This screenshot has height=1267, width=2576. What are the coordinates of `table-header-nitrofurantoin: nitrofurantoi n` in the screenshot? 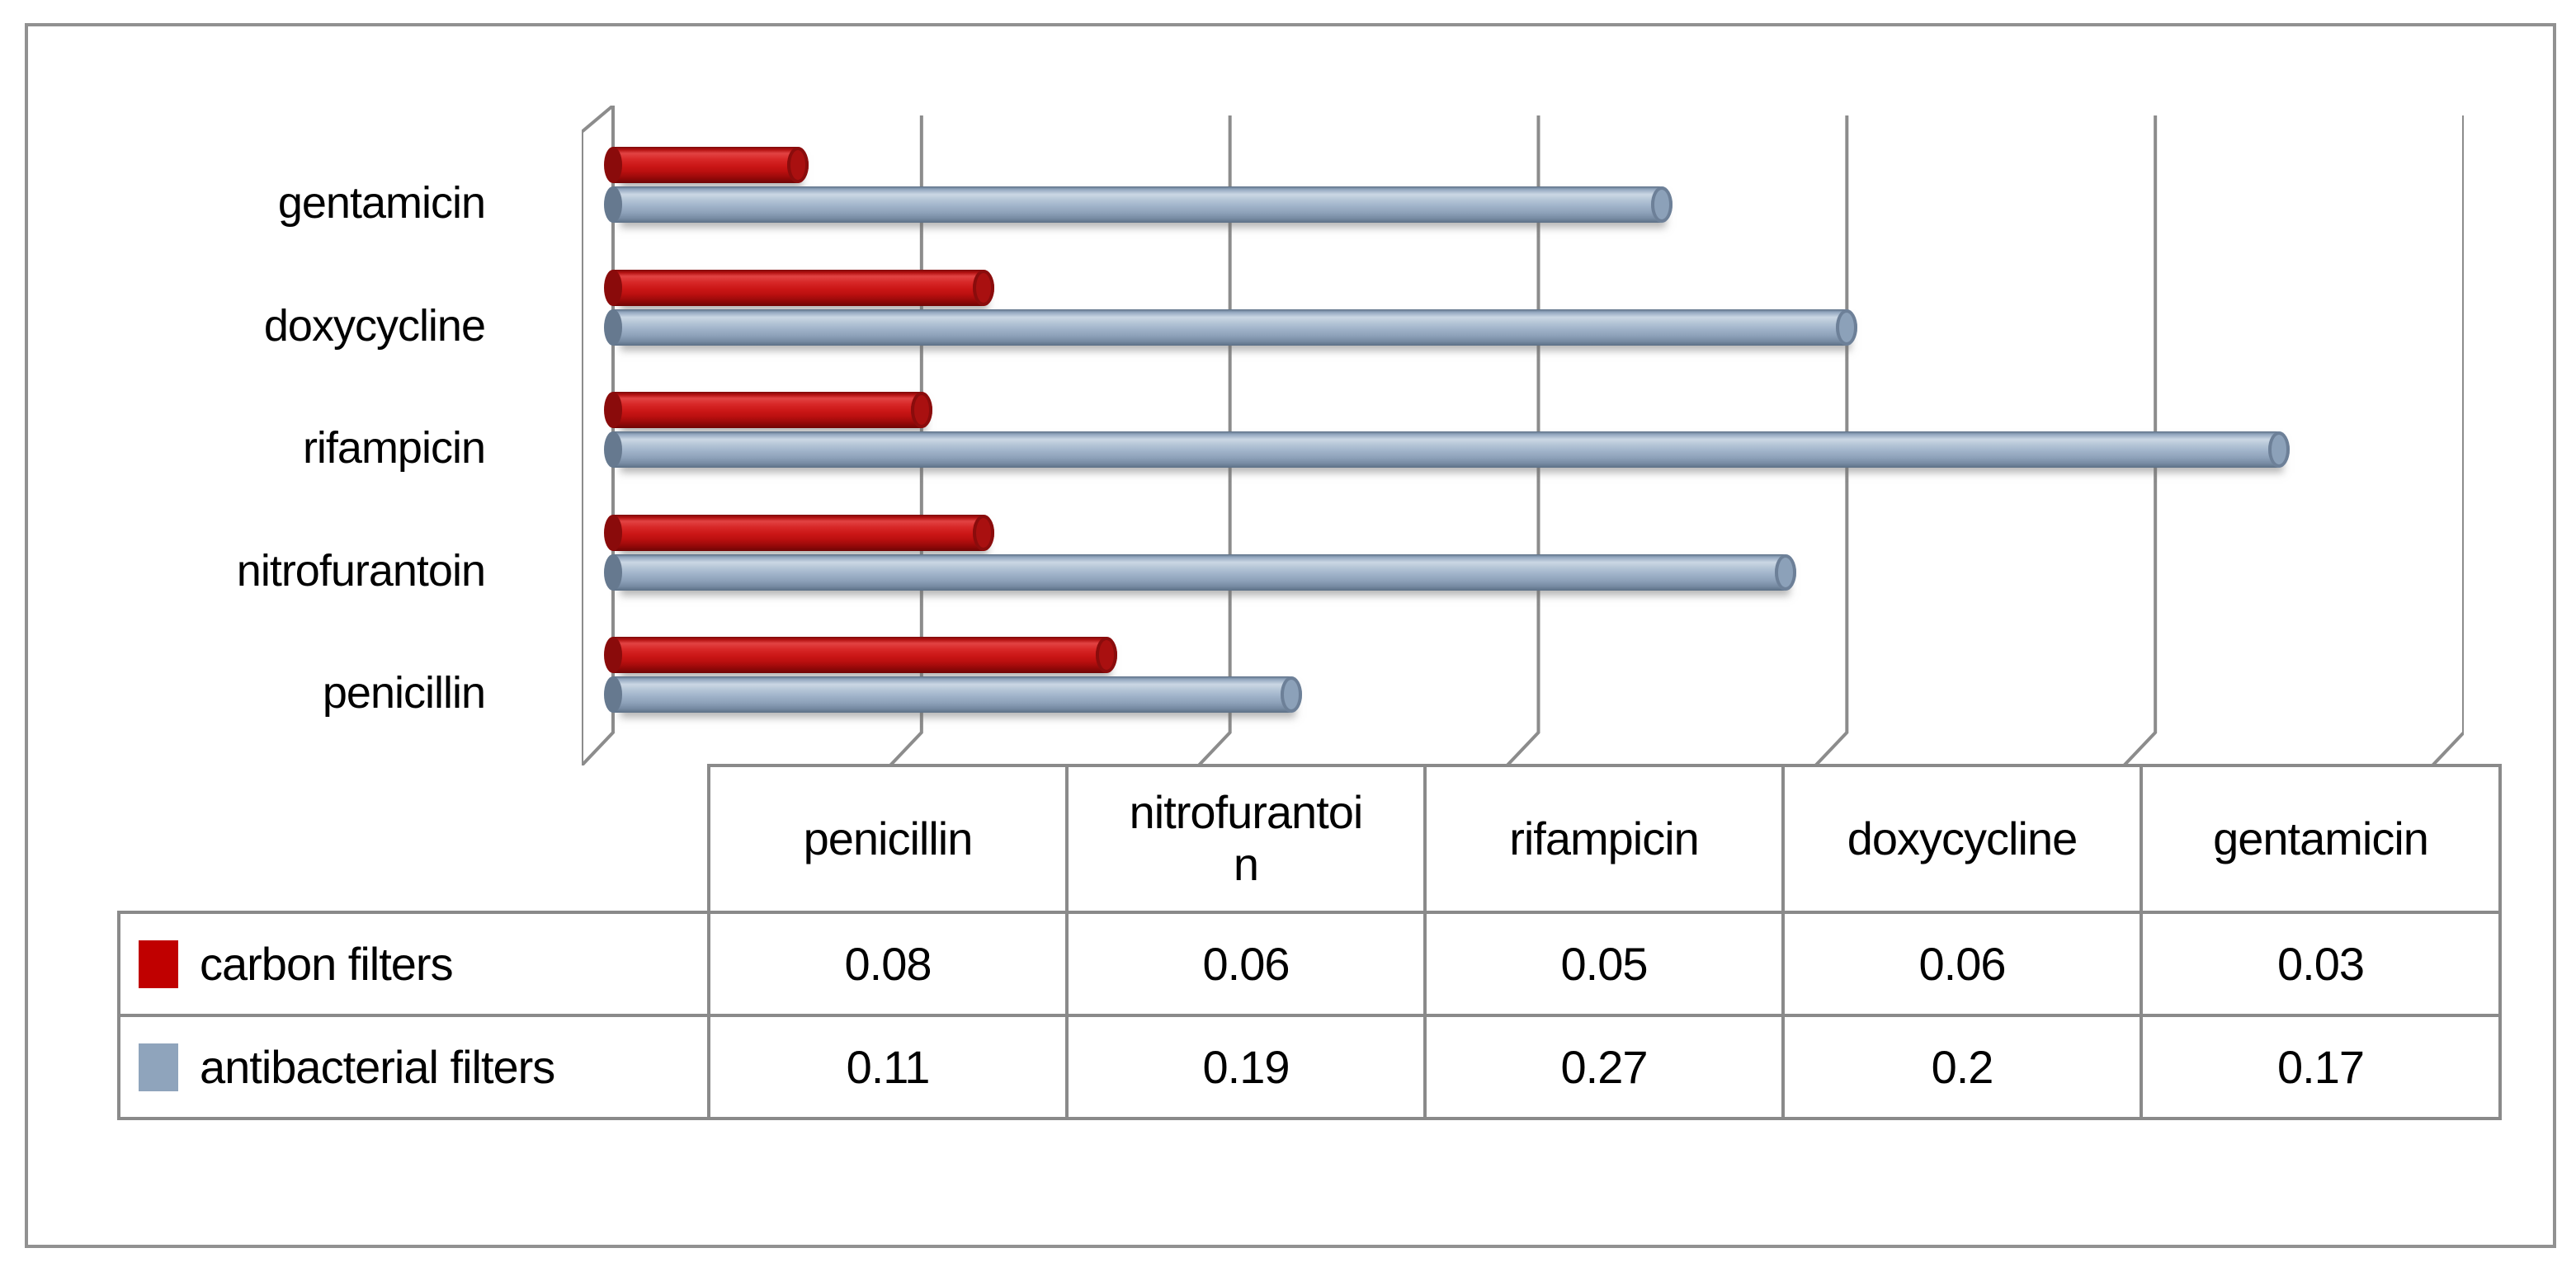 It's located at (1246, 839).